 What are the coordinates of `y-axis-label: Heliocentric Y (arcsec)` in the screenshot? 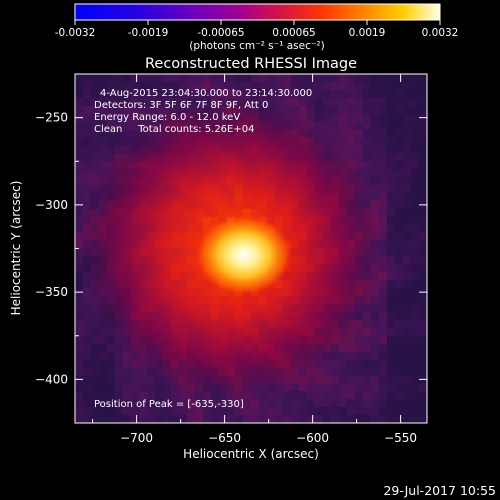 It's located at (16, 248).